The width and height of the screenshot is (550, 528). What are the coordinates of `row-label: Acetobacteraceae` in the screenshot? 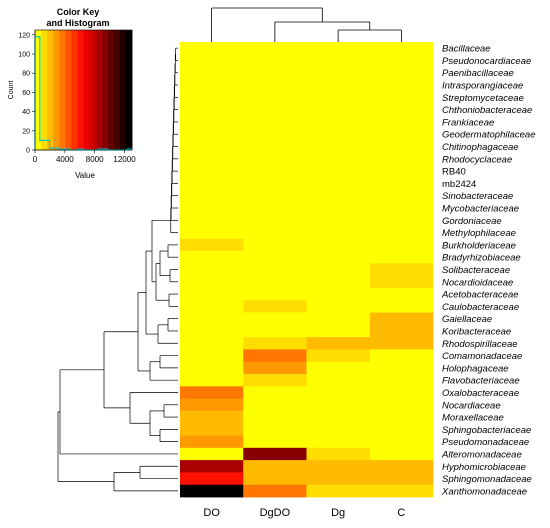 It's located at (480, 295).